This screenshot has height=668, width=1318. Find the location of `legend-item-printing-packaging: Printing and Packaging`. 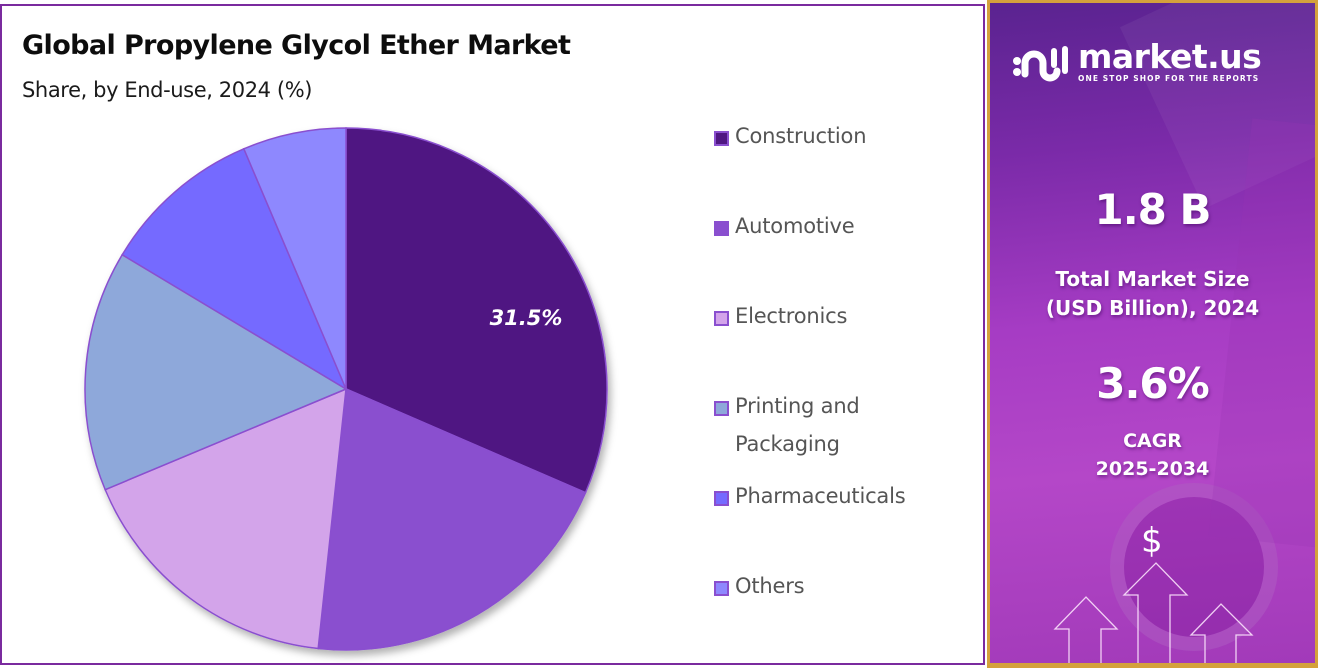

legend-item-printing-packaging: Printing and Packaging is located at coordinates (787, 428).